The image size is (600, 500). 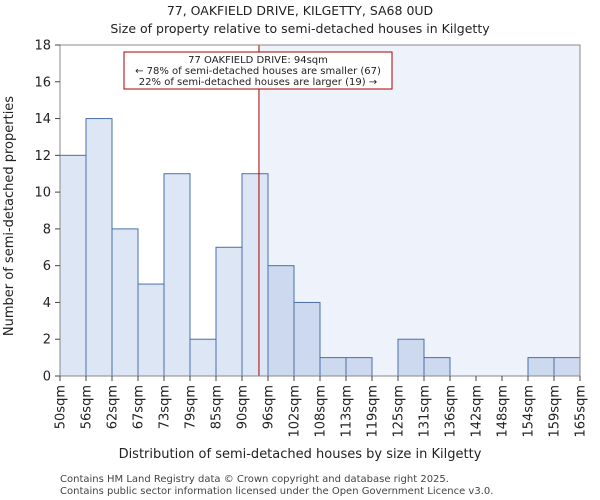 What do you see at coordinates (217, 407) in the screenshot?
I see `x-tick-label: 85sqm` at bounding box center [217, 407].